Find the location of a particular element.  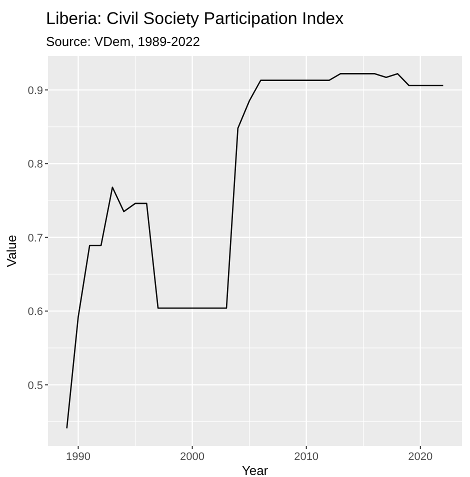

chart-title: Liberia: Civil Society Participation Index is located at coordinates (195, 18).